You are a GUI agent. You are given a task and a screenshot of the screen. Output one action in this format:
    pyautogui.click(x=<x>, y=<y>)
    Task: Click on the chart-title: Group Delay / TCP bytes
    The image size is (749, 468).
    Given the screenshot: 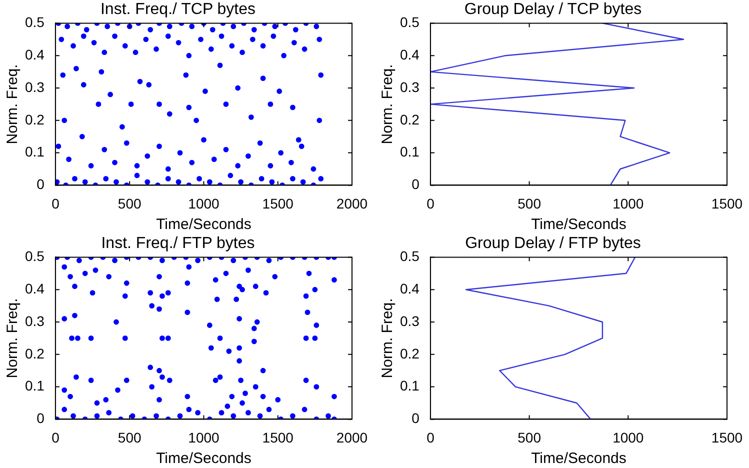 What is the action you would take?
    pyautogui.click(x=553, y=9)
    